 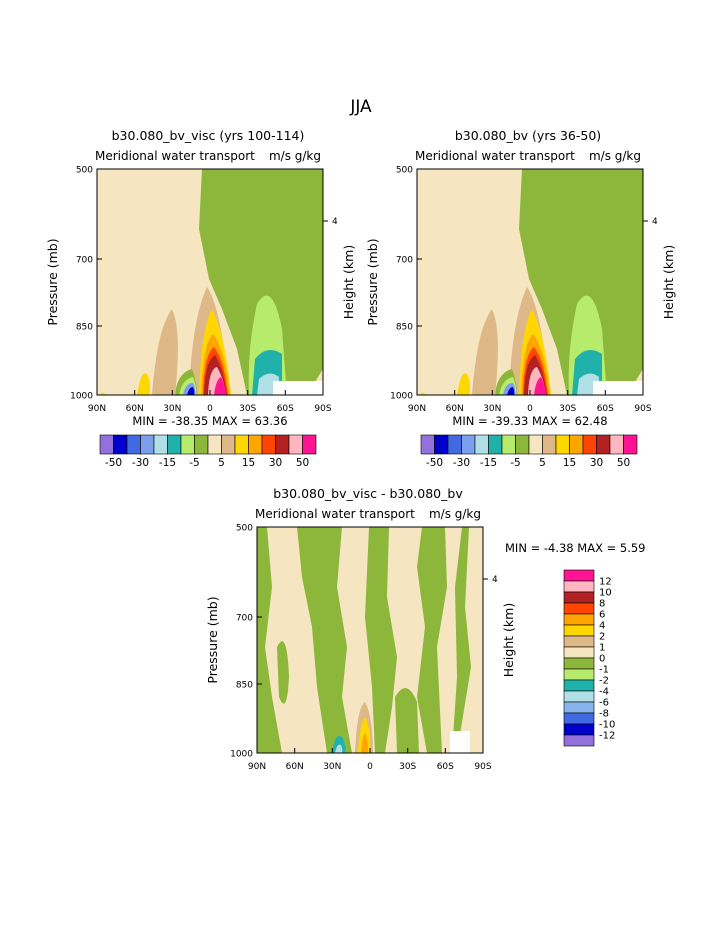 I want to click on figure-title: JJA, so click(x=360, y=107).